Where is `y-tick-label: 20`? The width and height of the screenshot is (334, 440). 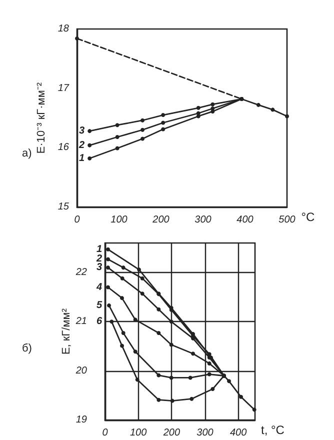 y-tick-label: 20 is located at coordinates (81, 370).